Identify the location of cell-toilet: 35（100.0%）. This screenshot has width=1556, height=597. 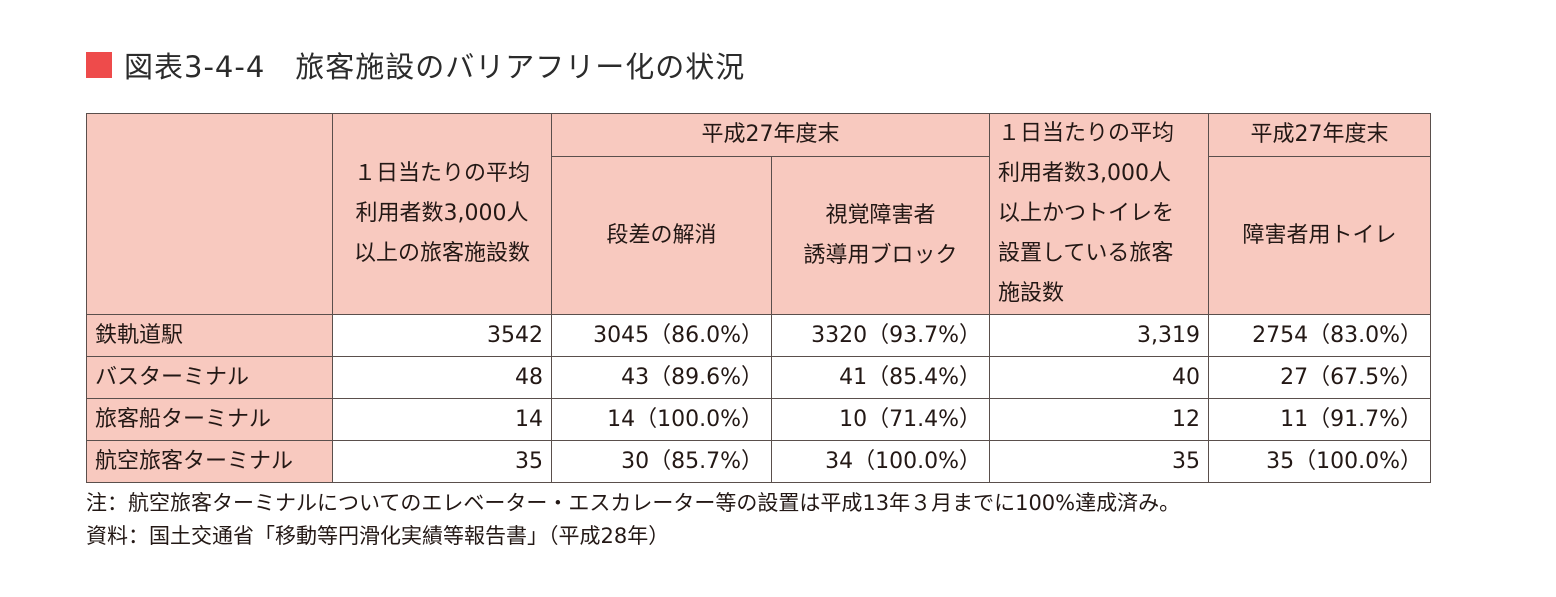
(1319, 461).